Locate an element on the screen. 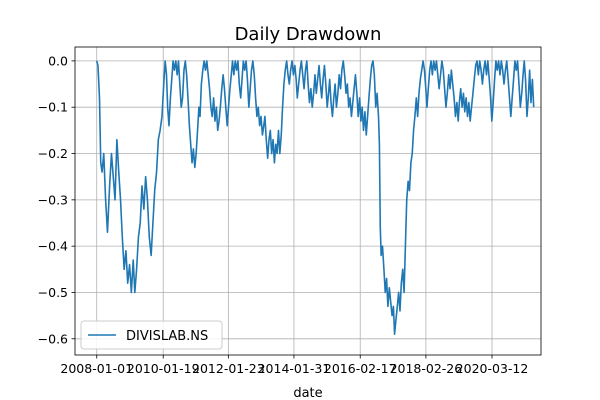 Image resolution: width=600 pixels, height=400 pixels. x-tick-label: 2014-01-31 is located at coordinates (294, 368).